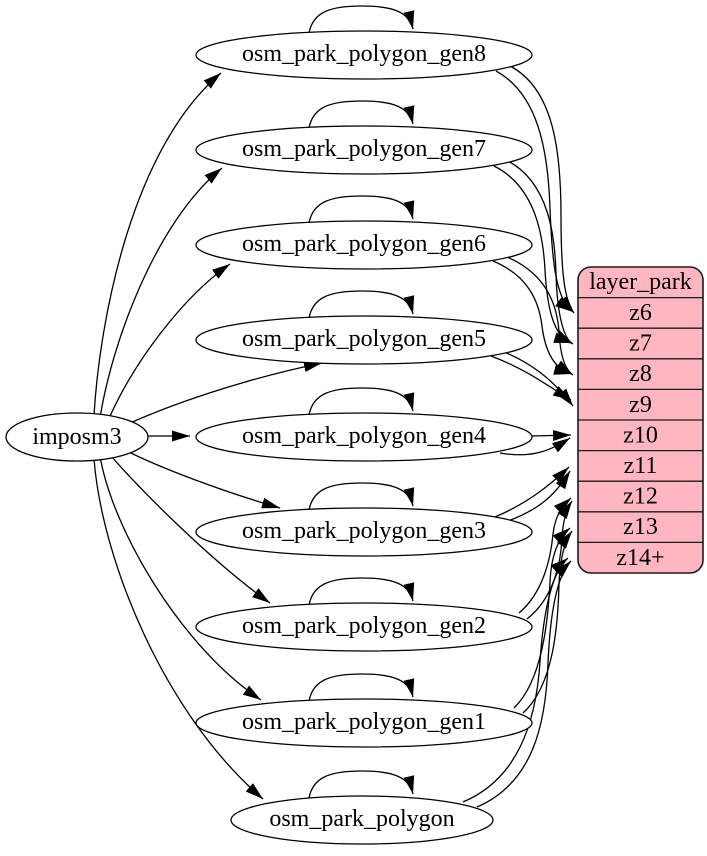 Image resolution: width=707 pixels, height=856 pixels. I want to click on gen2-label: osm_park_polygon_gen2, so click(364, 626).